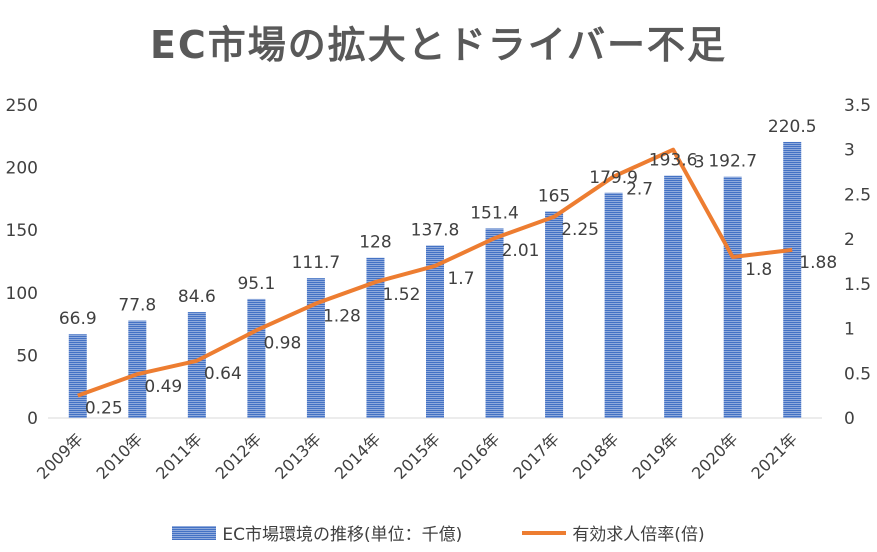  What do you see at coordinates (282, 343) in the screenshot?
I see `line-value-label: 0.98` at bounding box center [282, 343].